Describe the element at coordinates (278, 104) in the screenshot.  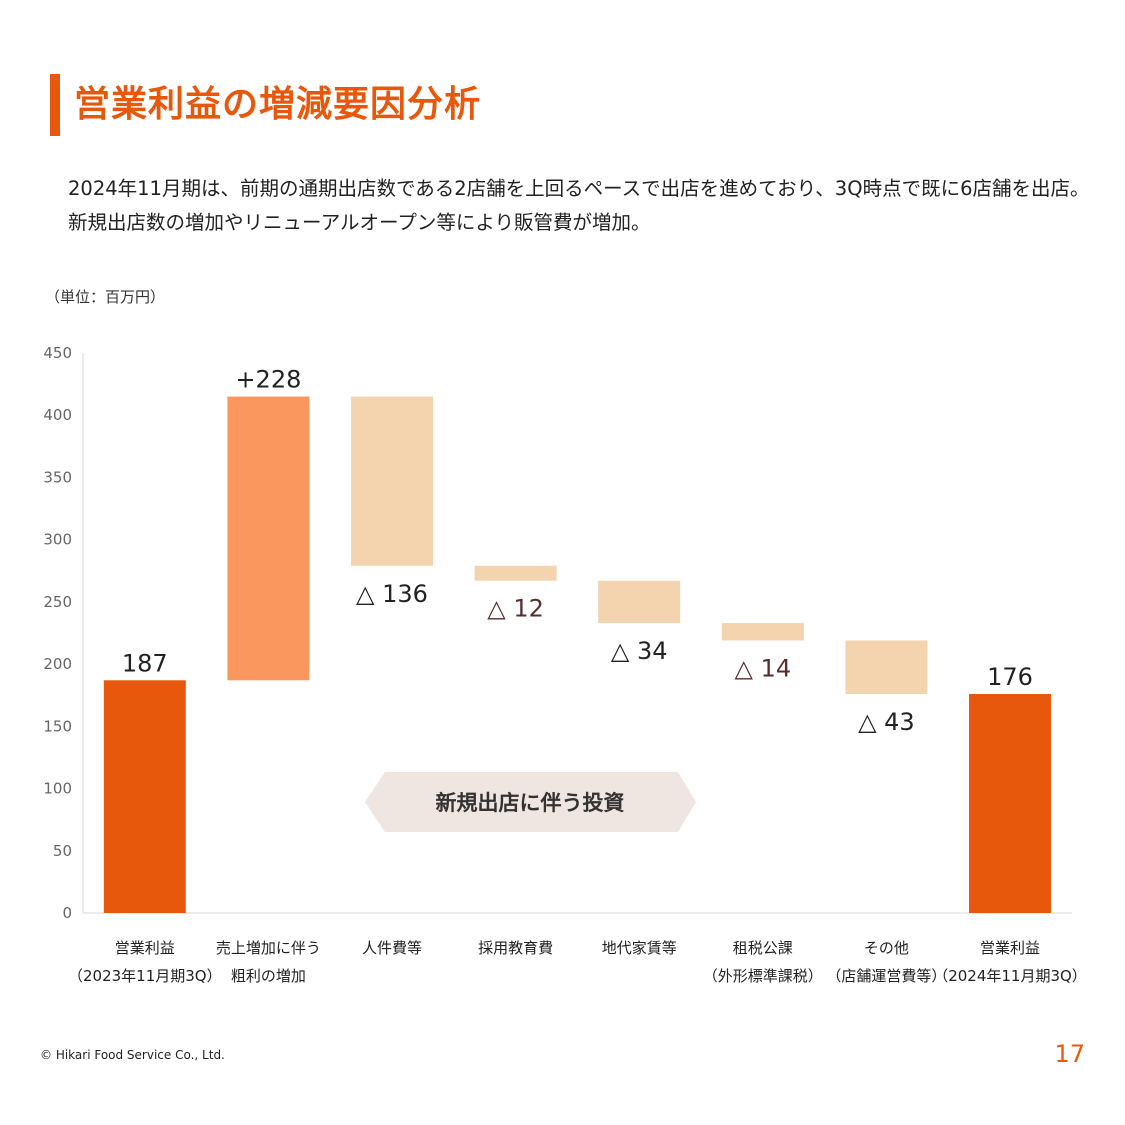
I see `page-title: 営業利益の増減要因分析` at that location.